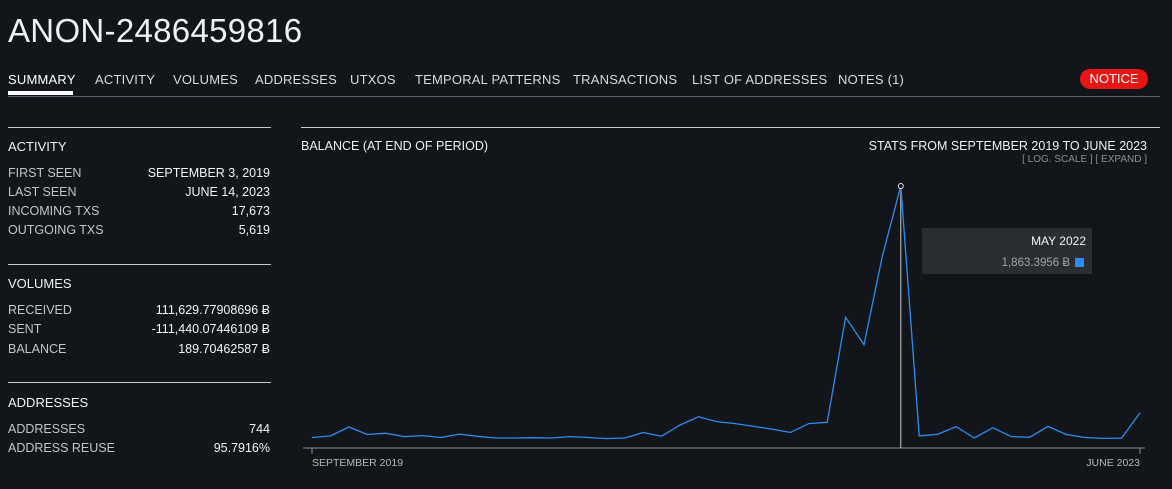 The height and width of the screenshot is (489, 1172). Describe the element at coordinates (395, 146) in the screenshot. I see `chart-title: BALANCE (AT END OF PERIOD)` at that location.